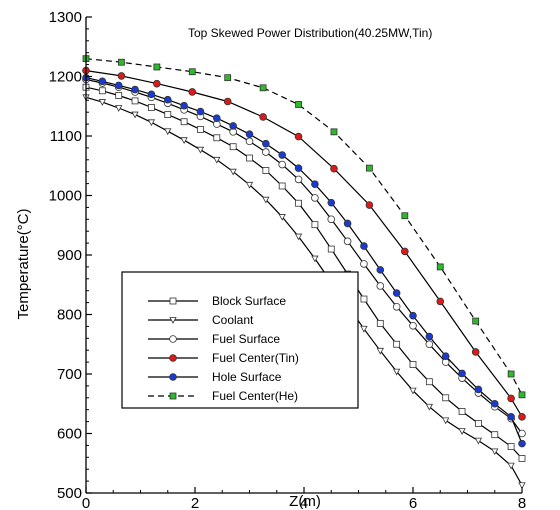 This screenshot has height=510, width=560. Describe the element at coordinates (249, 301) in the screenshot. I see `legend-label: Block Surface` at that location.